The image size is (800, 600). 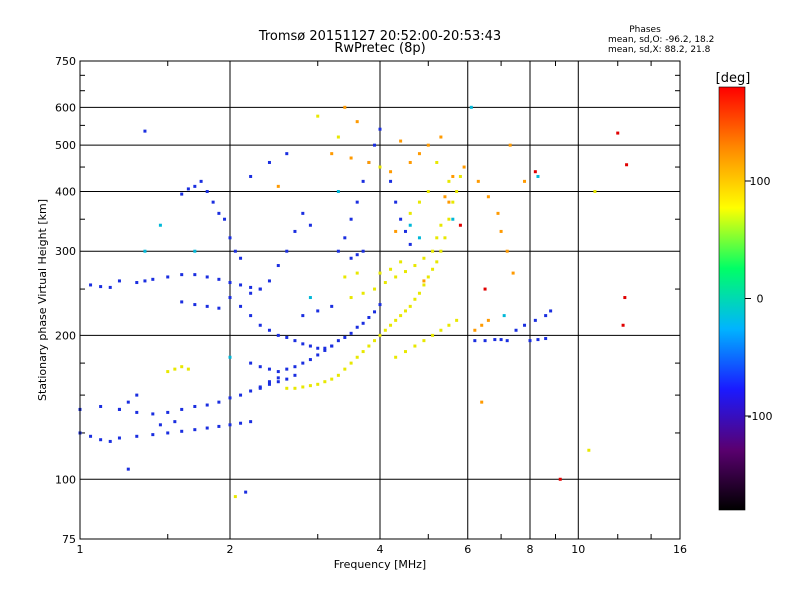 I want to click on colorbar, so click(x=732, y=298).